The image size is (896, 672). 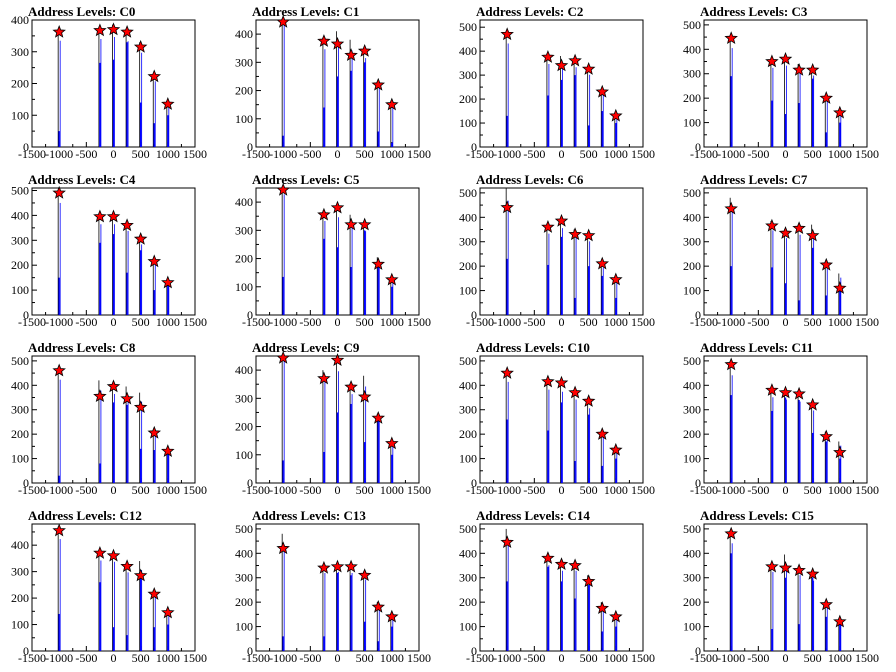 What do you see at coordinates (757, 515) in the screenshot?
I see `chart-title: Address Levels: C15` at bounding box center [757, 515].